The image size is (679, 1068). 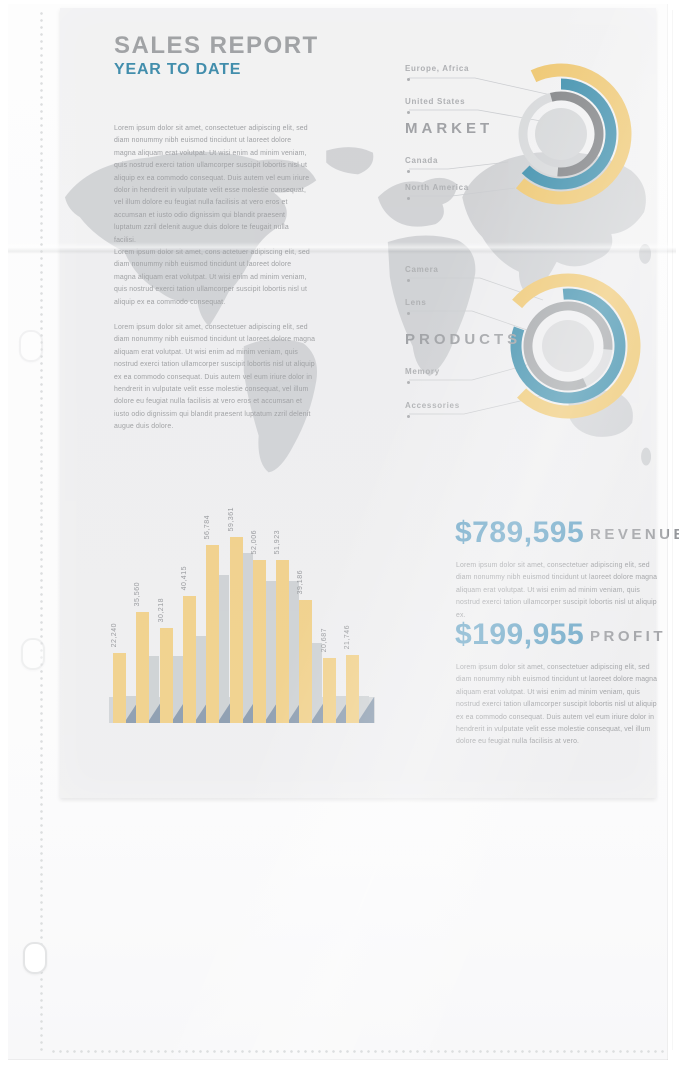 I want to click on bar-value-label: 52,006, so click(x=254, y=541).